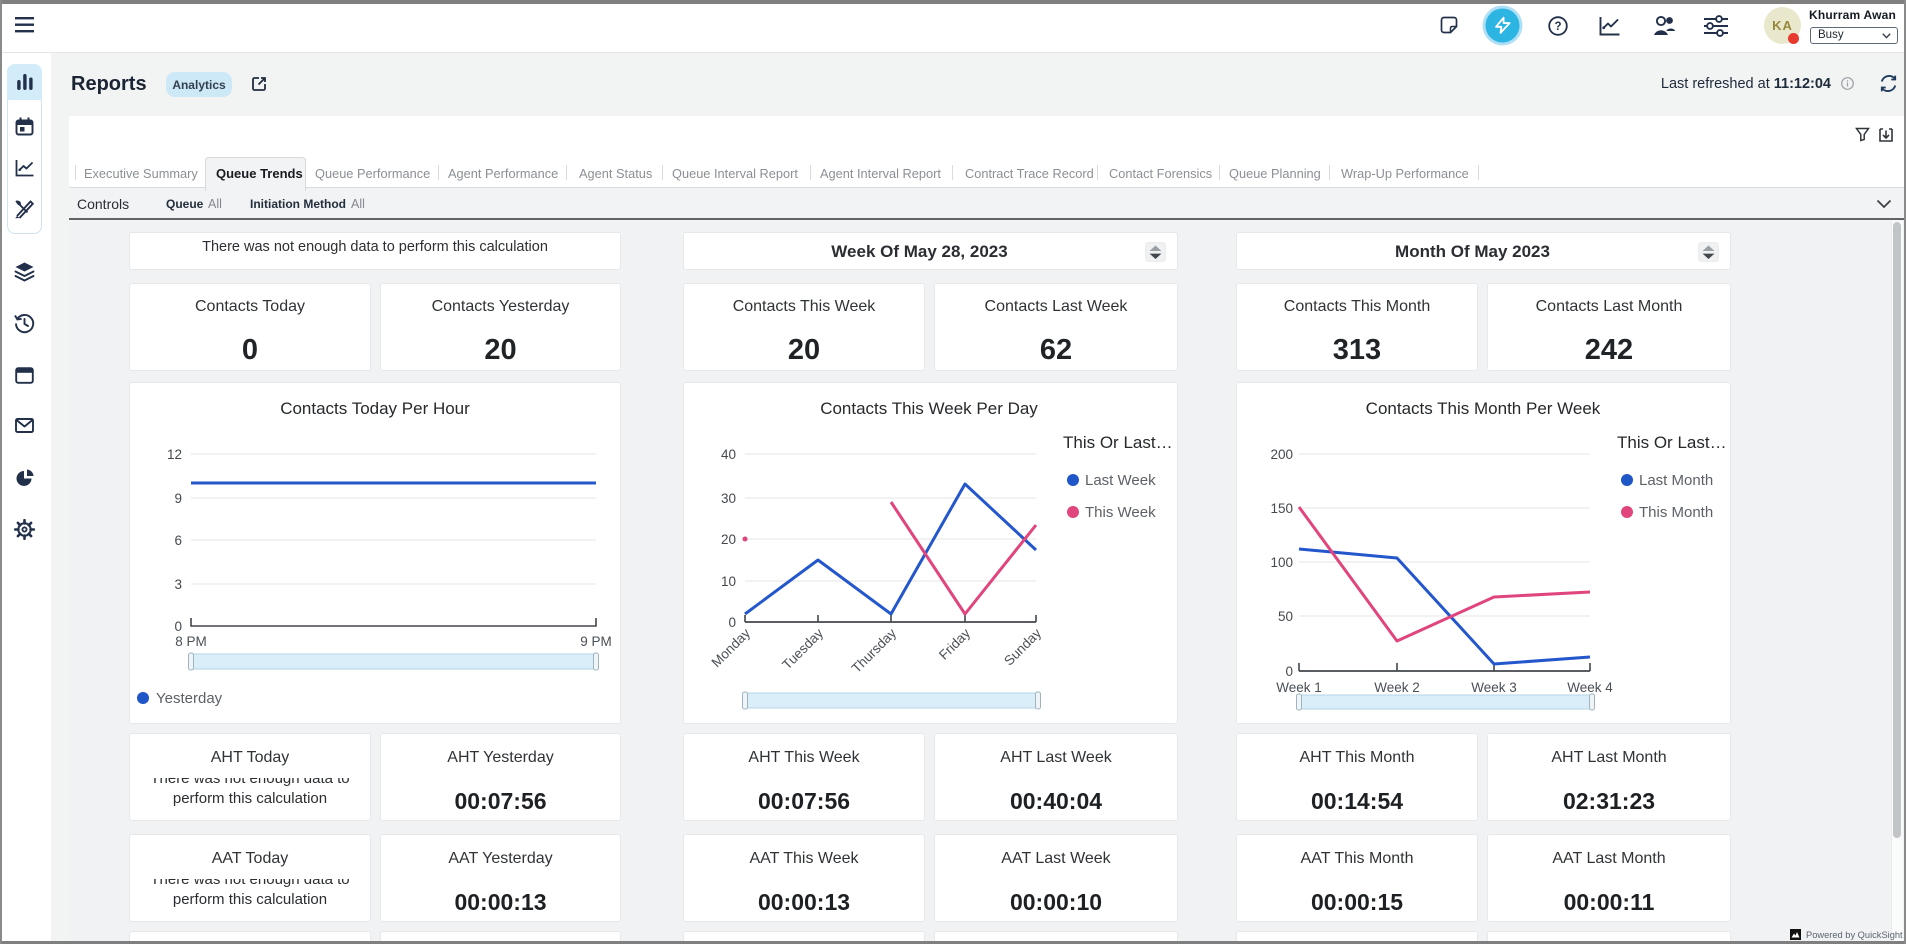 This screenshot has width=1906, height=944. Describe the element at coordinates (1285, 616) in the screenshot. I see `svg-text: 50` at that location.